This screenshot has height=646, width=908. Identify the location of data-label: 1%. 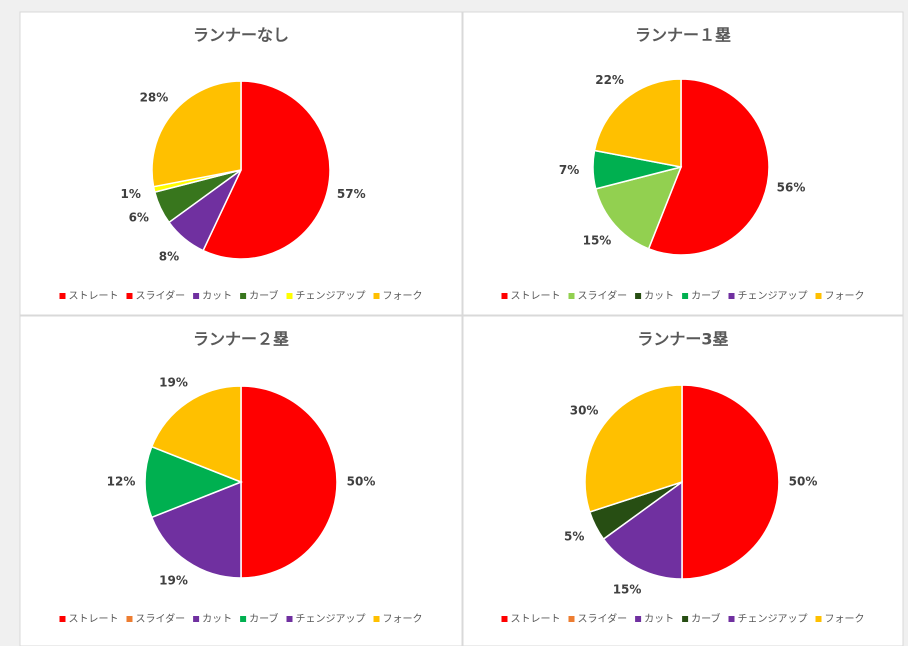
(131, 194).